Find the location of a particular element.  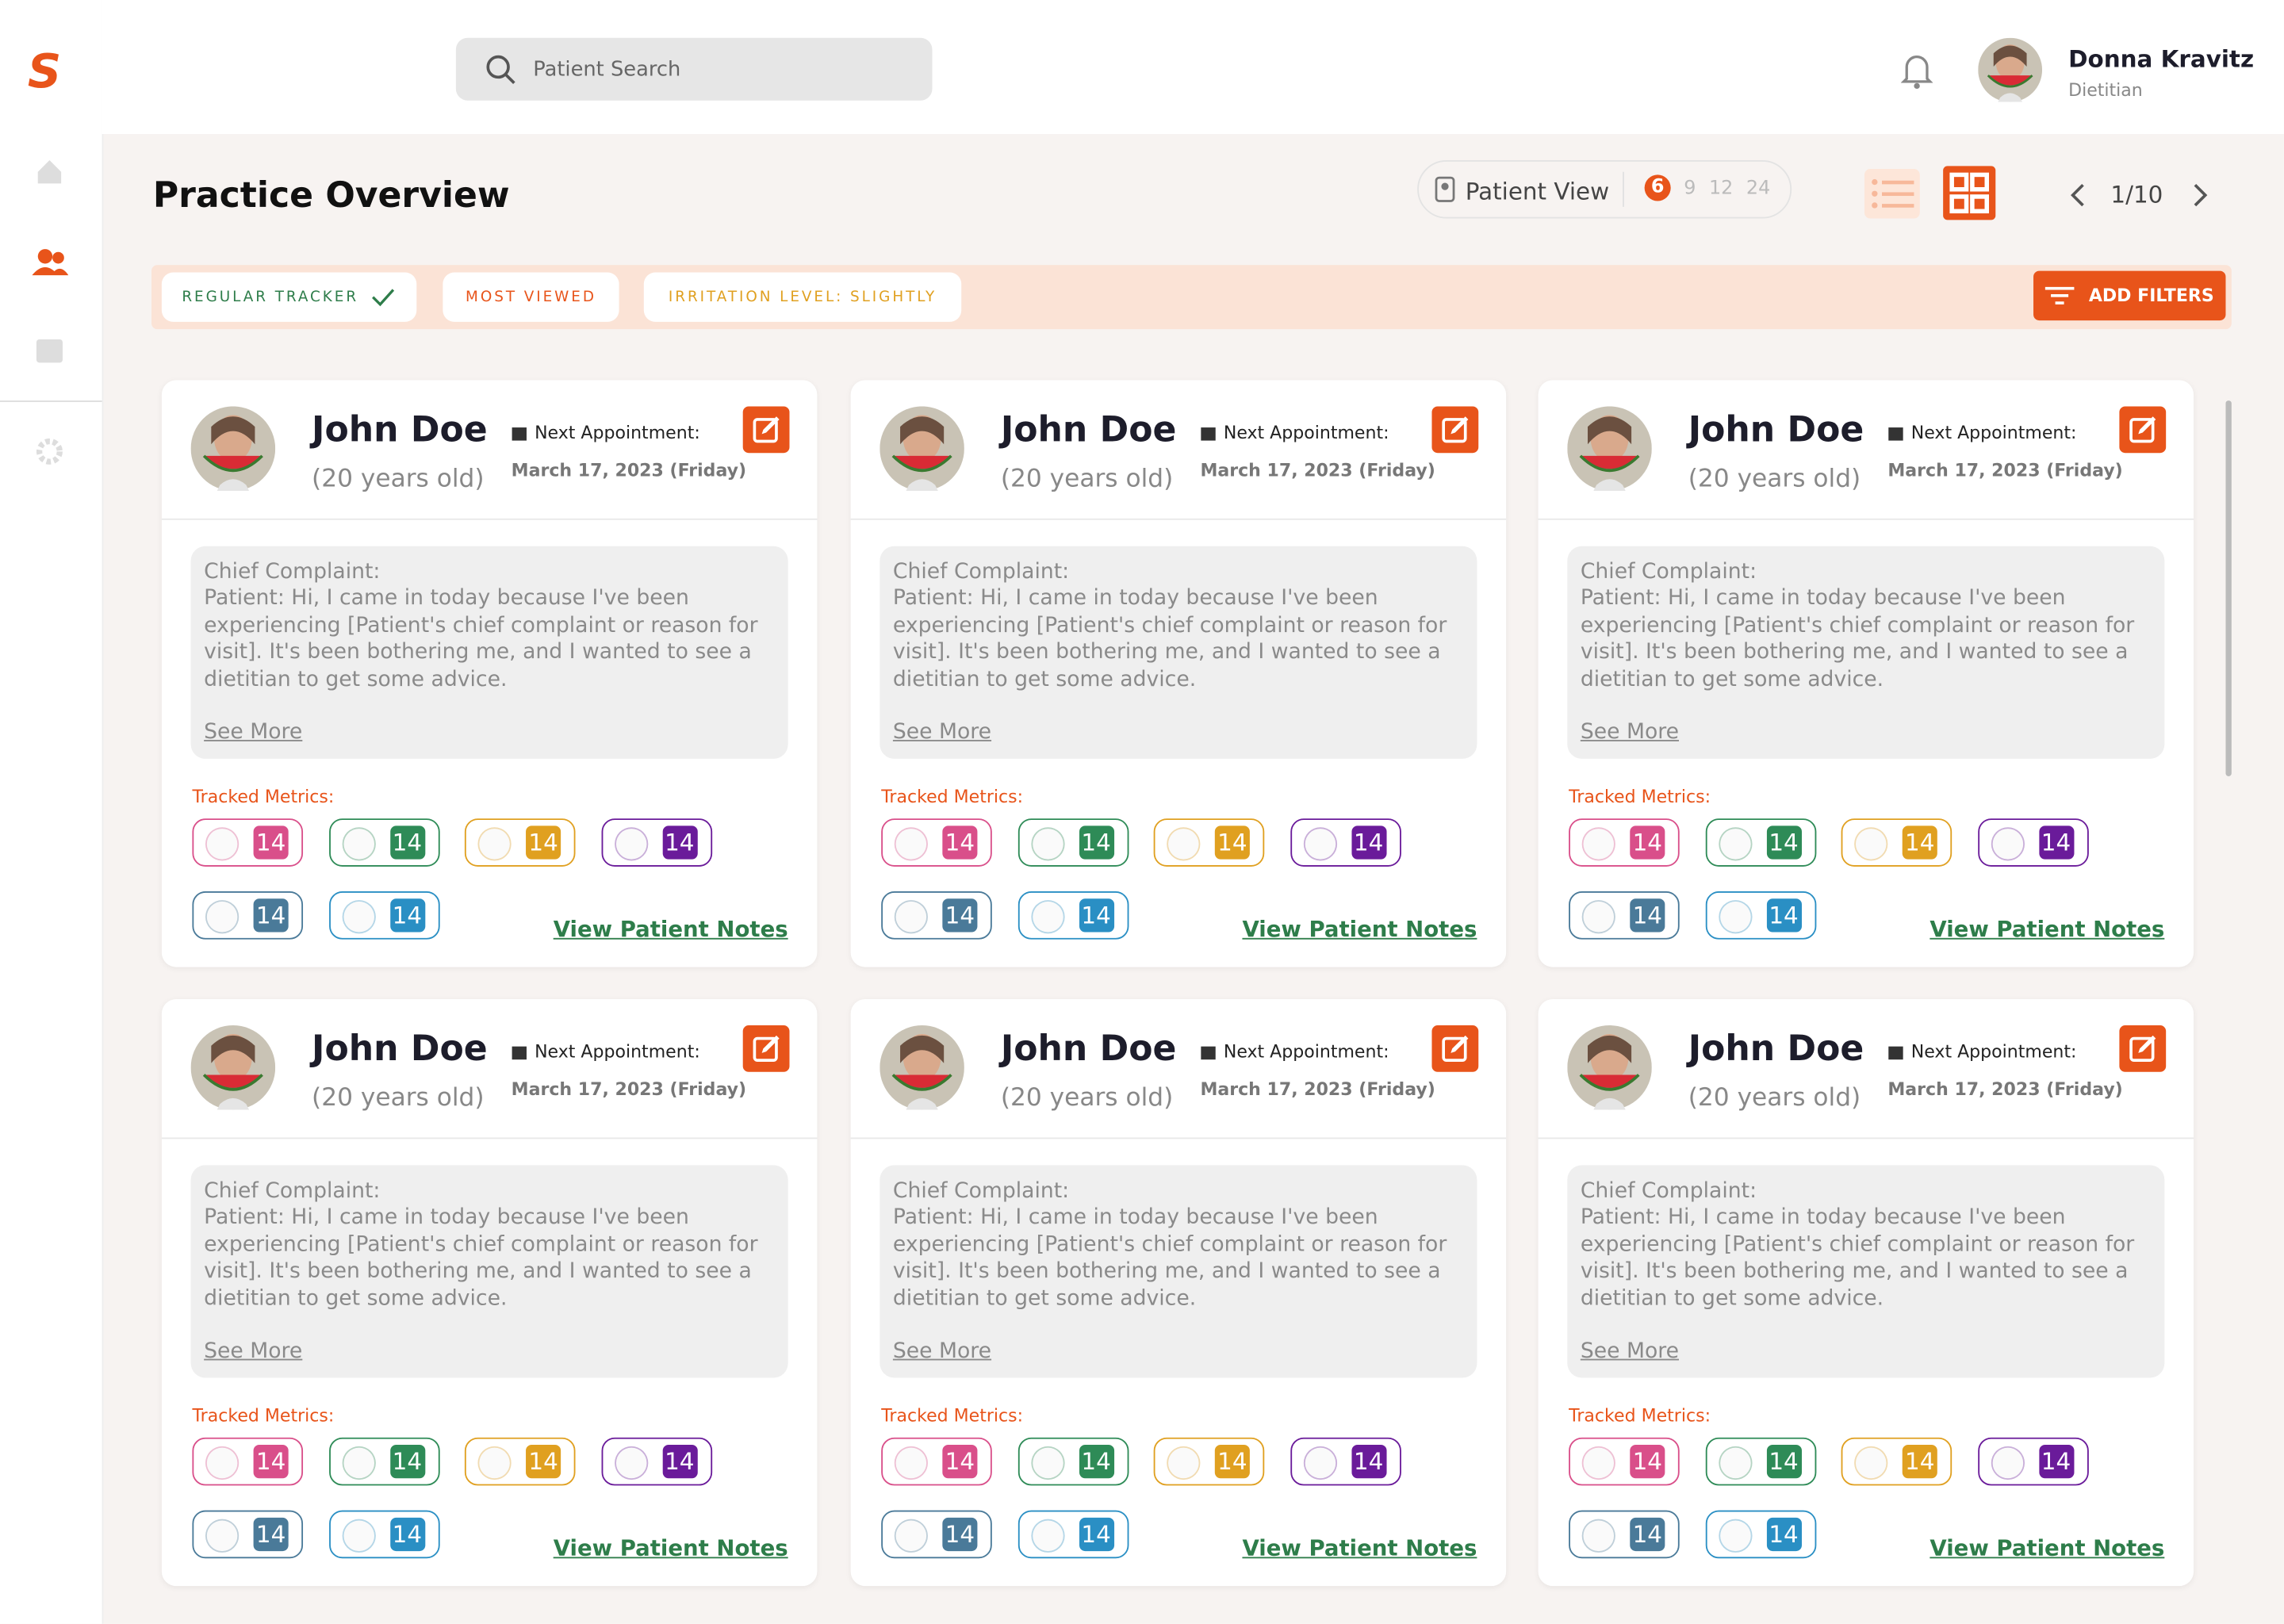

sidebar: S is located at coordinates (52, 812).